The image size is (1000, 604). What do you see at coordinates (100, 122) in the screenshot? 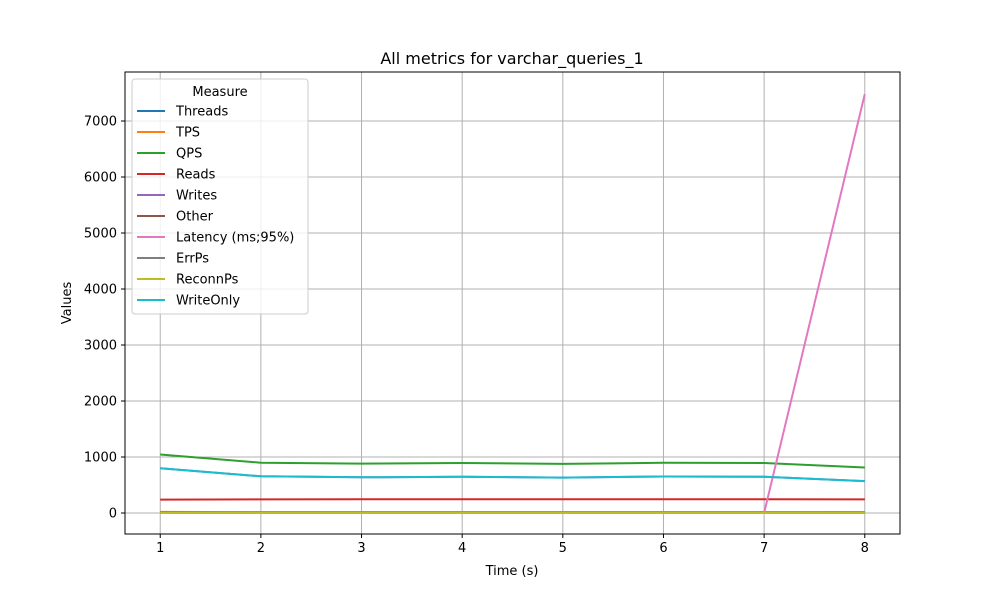
I see `y-tick-label: 7000` at bounding box center [100, 122].